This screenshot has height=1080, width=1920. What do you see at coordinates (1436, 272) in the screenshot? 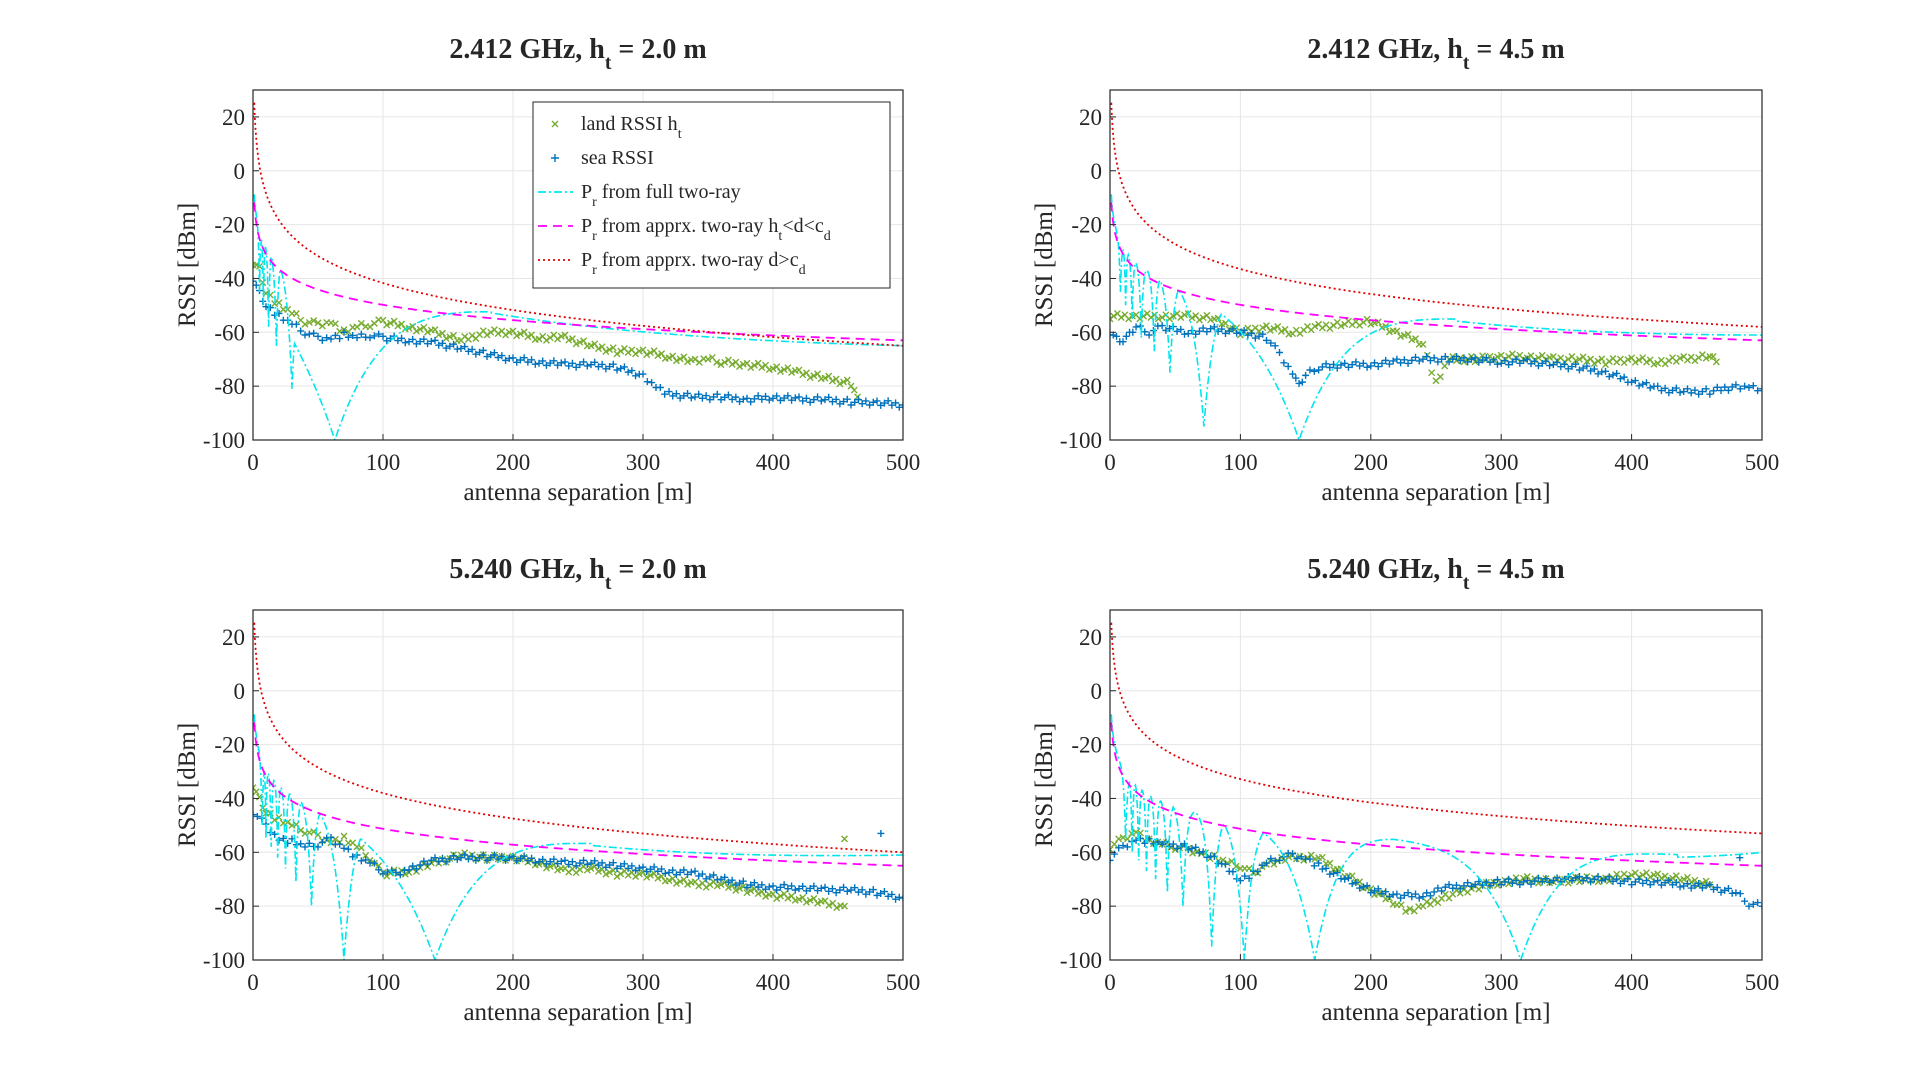
I see `approx-two-ray-near-line` at bounding box center [1436, 272].